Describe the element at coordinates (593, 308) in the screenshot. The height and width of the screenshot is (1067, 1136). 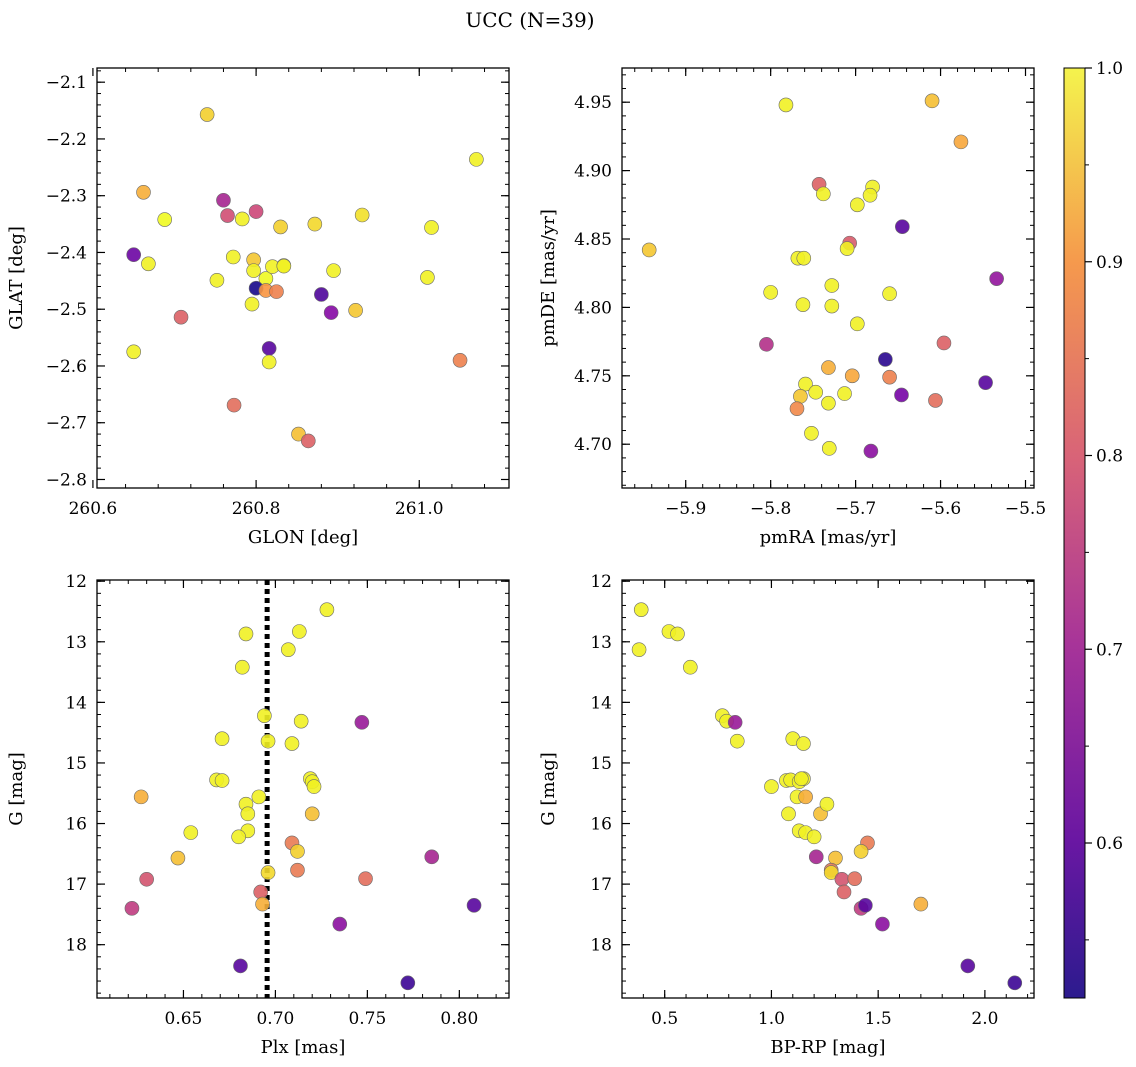
I see `y-tick-label: 4.80` at that location.